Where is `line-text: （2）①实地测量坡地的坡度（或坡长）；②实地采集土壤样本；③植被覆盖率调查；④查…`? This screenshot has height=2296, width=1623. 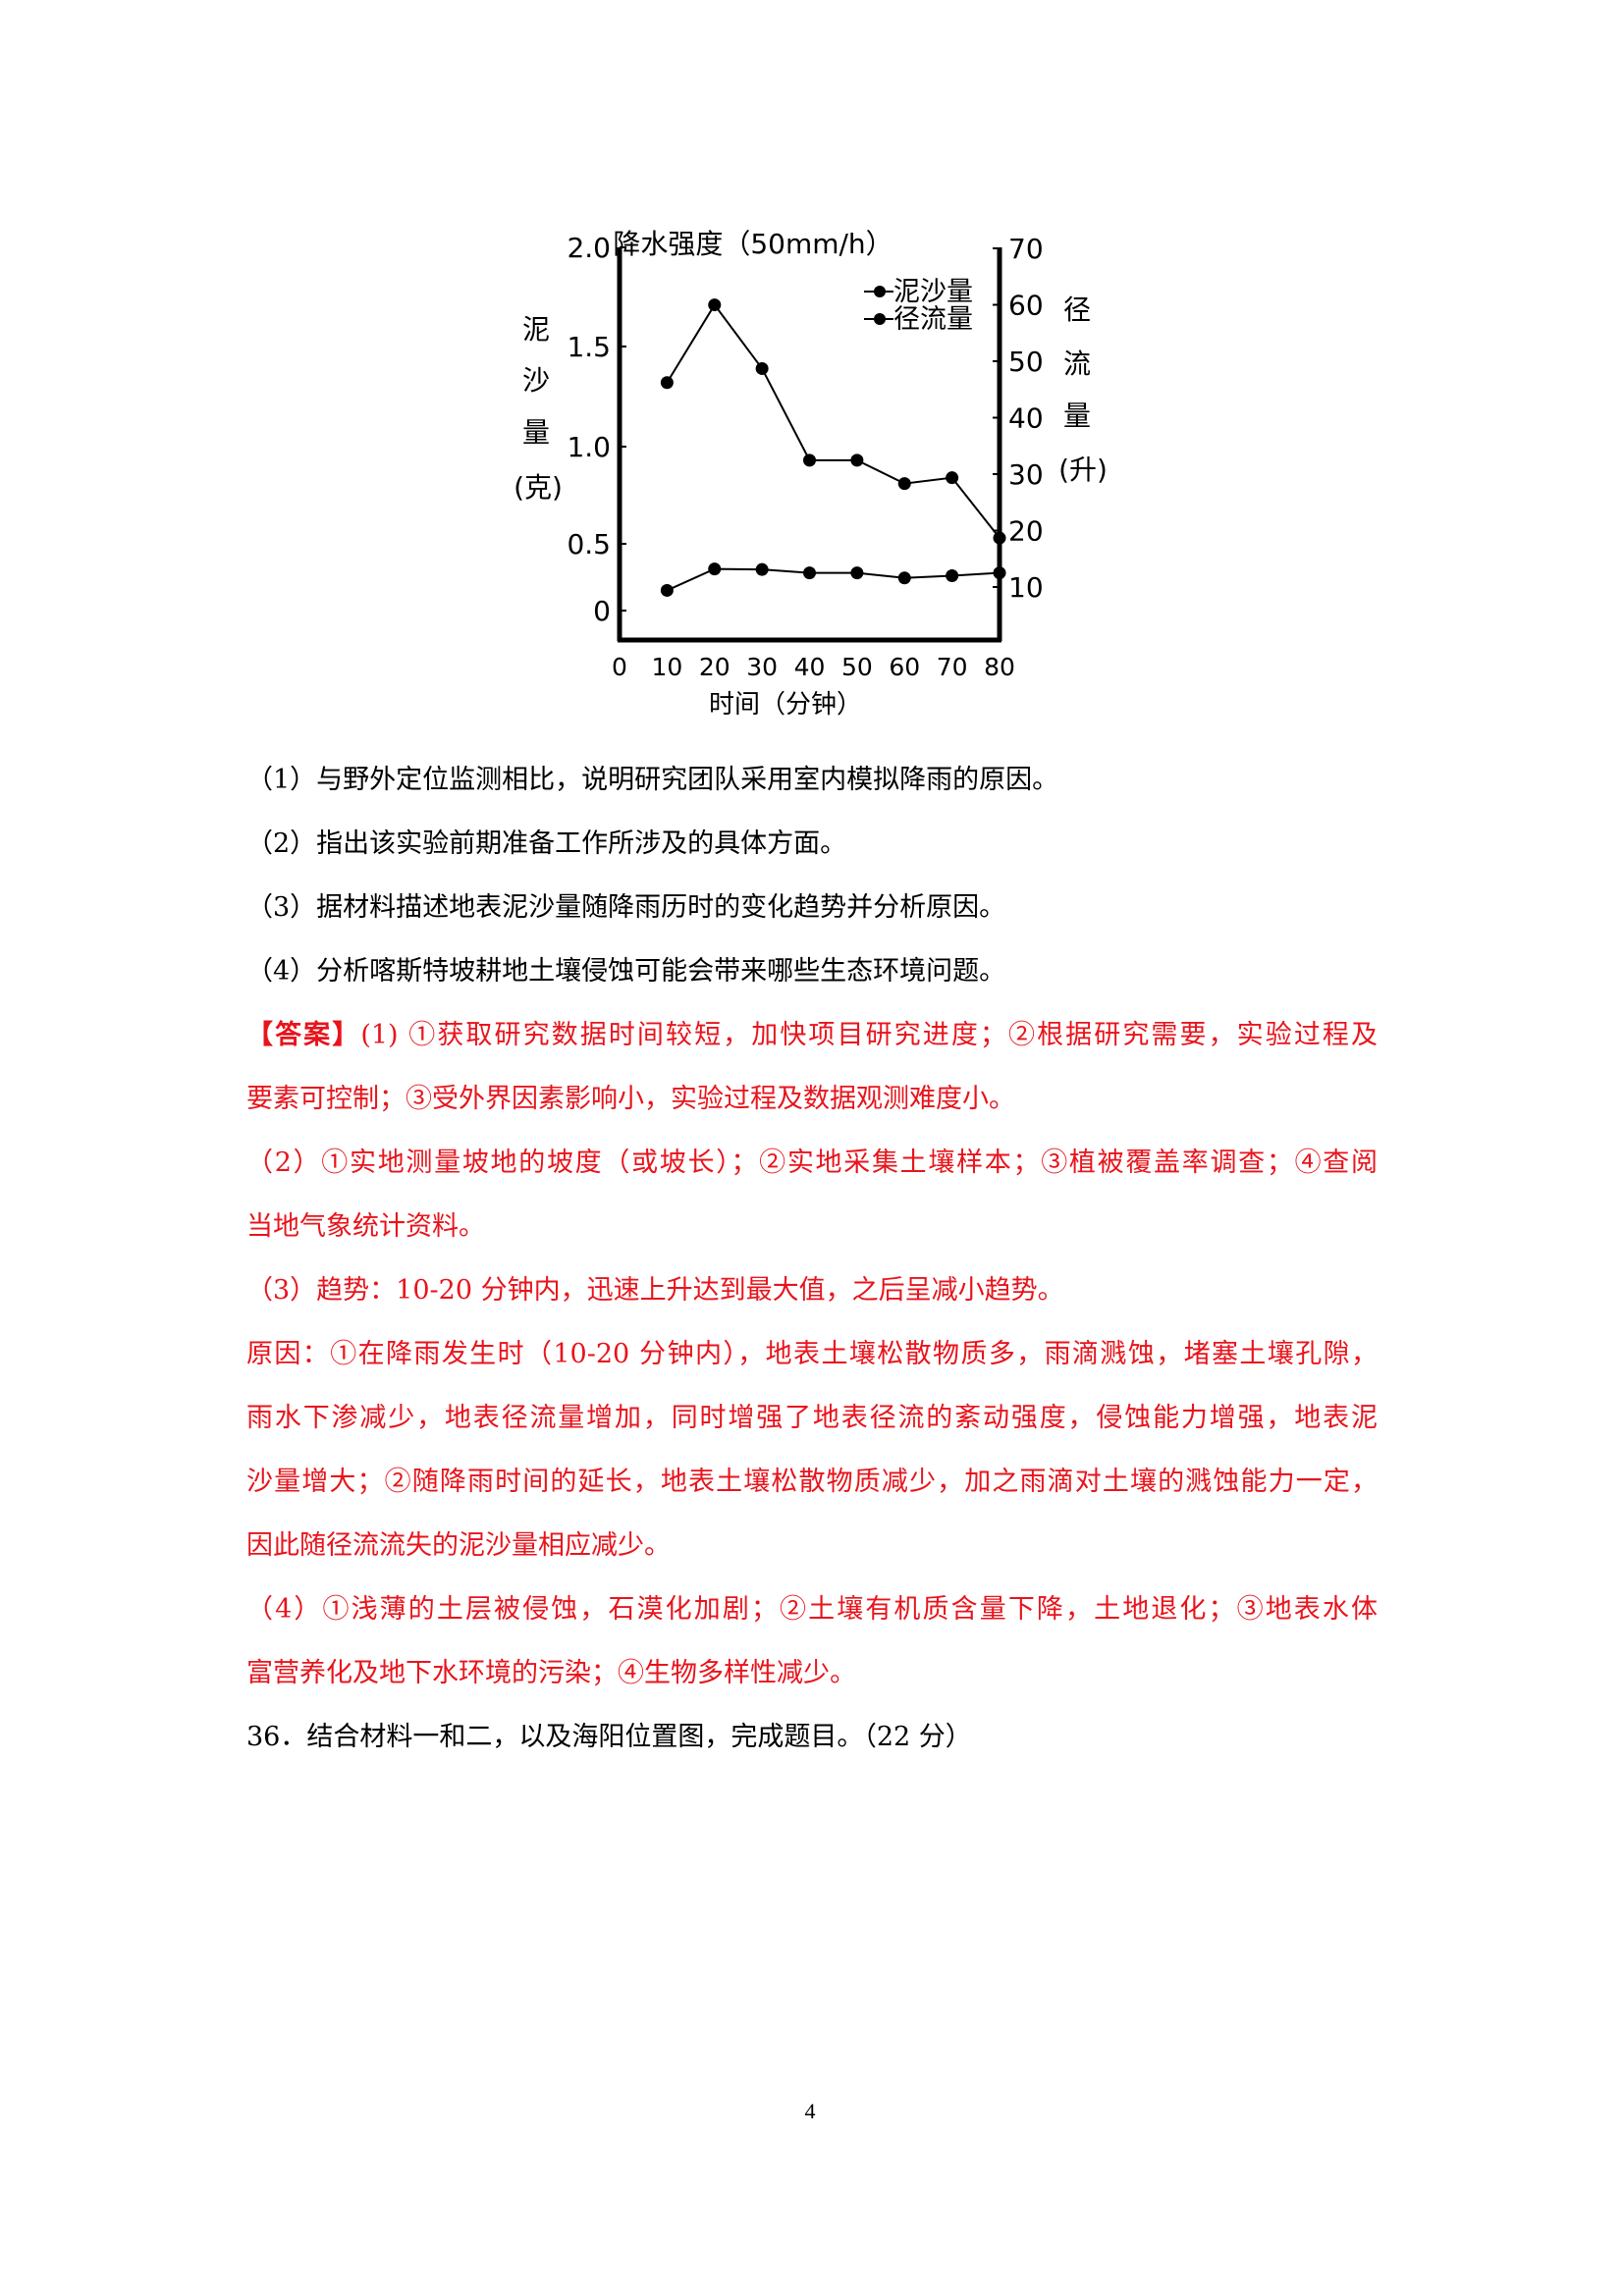 line-text: （2）①实地测量坡地的坡度（或坡长）；②实地采集土壤样本；③植被覆盖率调查；④查… is located at coordinates (812, 1163).